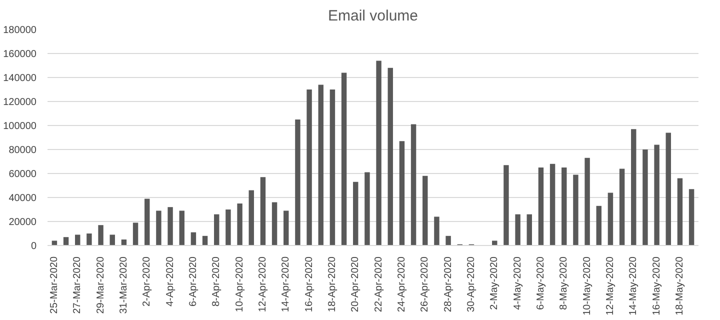 This screenshot has height=320, width=720. What do you see at coordinates (680, 286) in the screenshot?
I see `x-tick-label: 18-May-2020` at bounding box center [680, 286].